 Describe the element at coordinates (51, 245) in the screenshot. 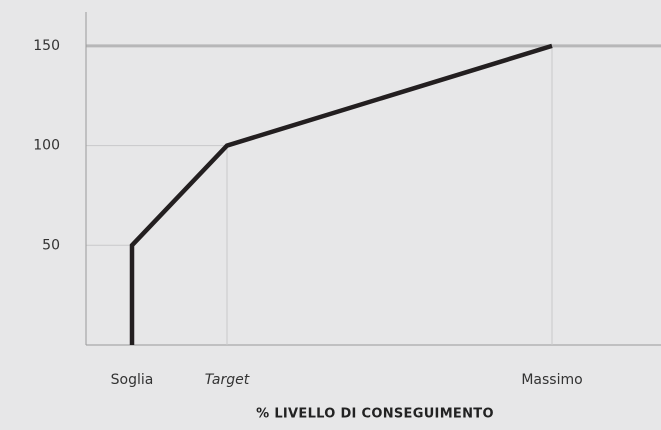

I see `y-tick-label: 50` at that location.